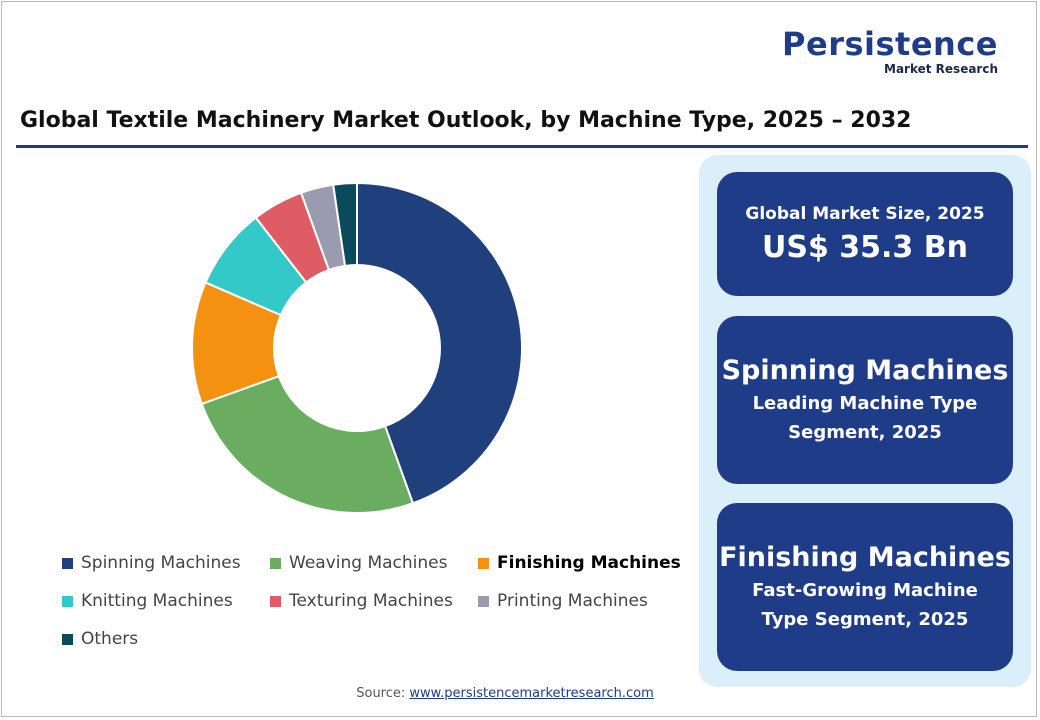  What do you see at coordinates (865, 619) in the screenshot?
I see `fastest-segment-line2: Type Segment, 2025` at bounding box center [865, 619].